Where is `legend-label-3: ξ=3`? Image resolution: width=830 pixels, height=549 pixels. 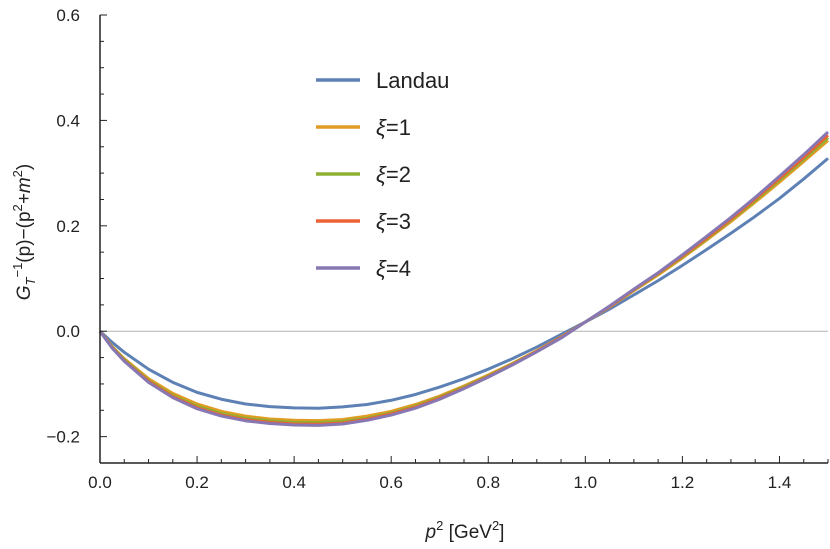
legend-label-3: ξ=3 is located at coordinates (393, 221).